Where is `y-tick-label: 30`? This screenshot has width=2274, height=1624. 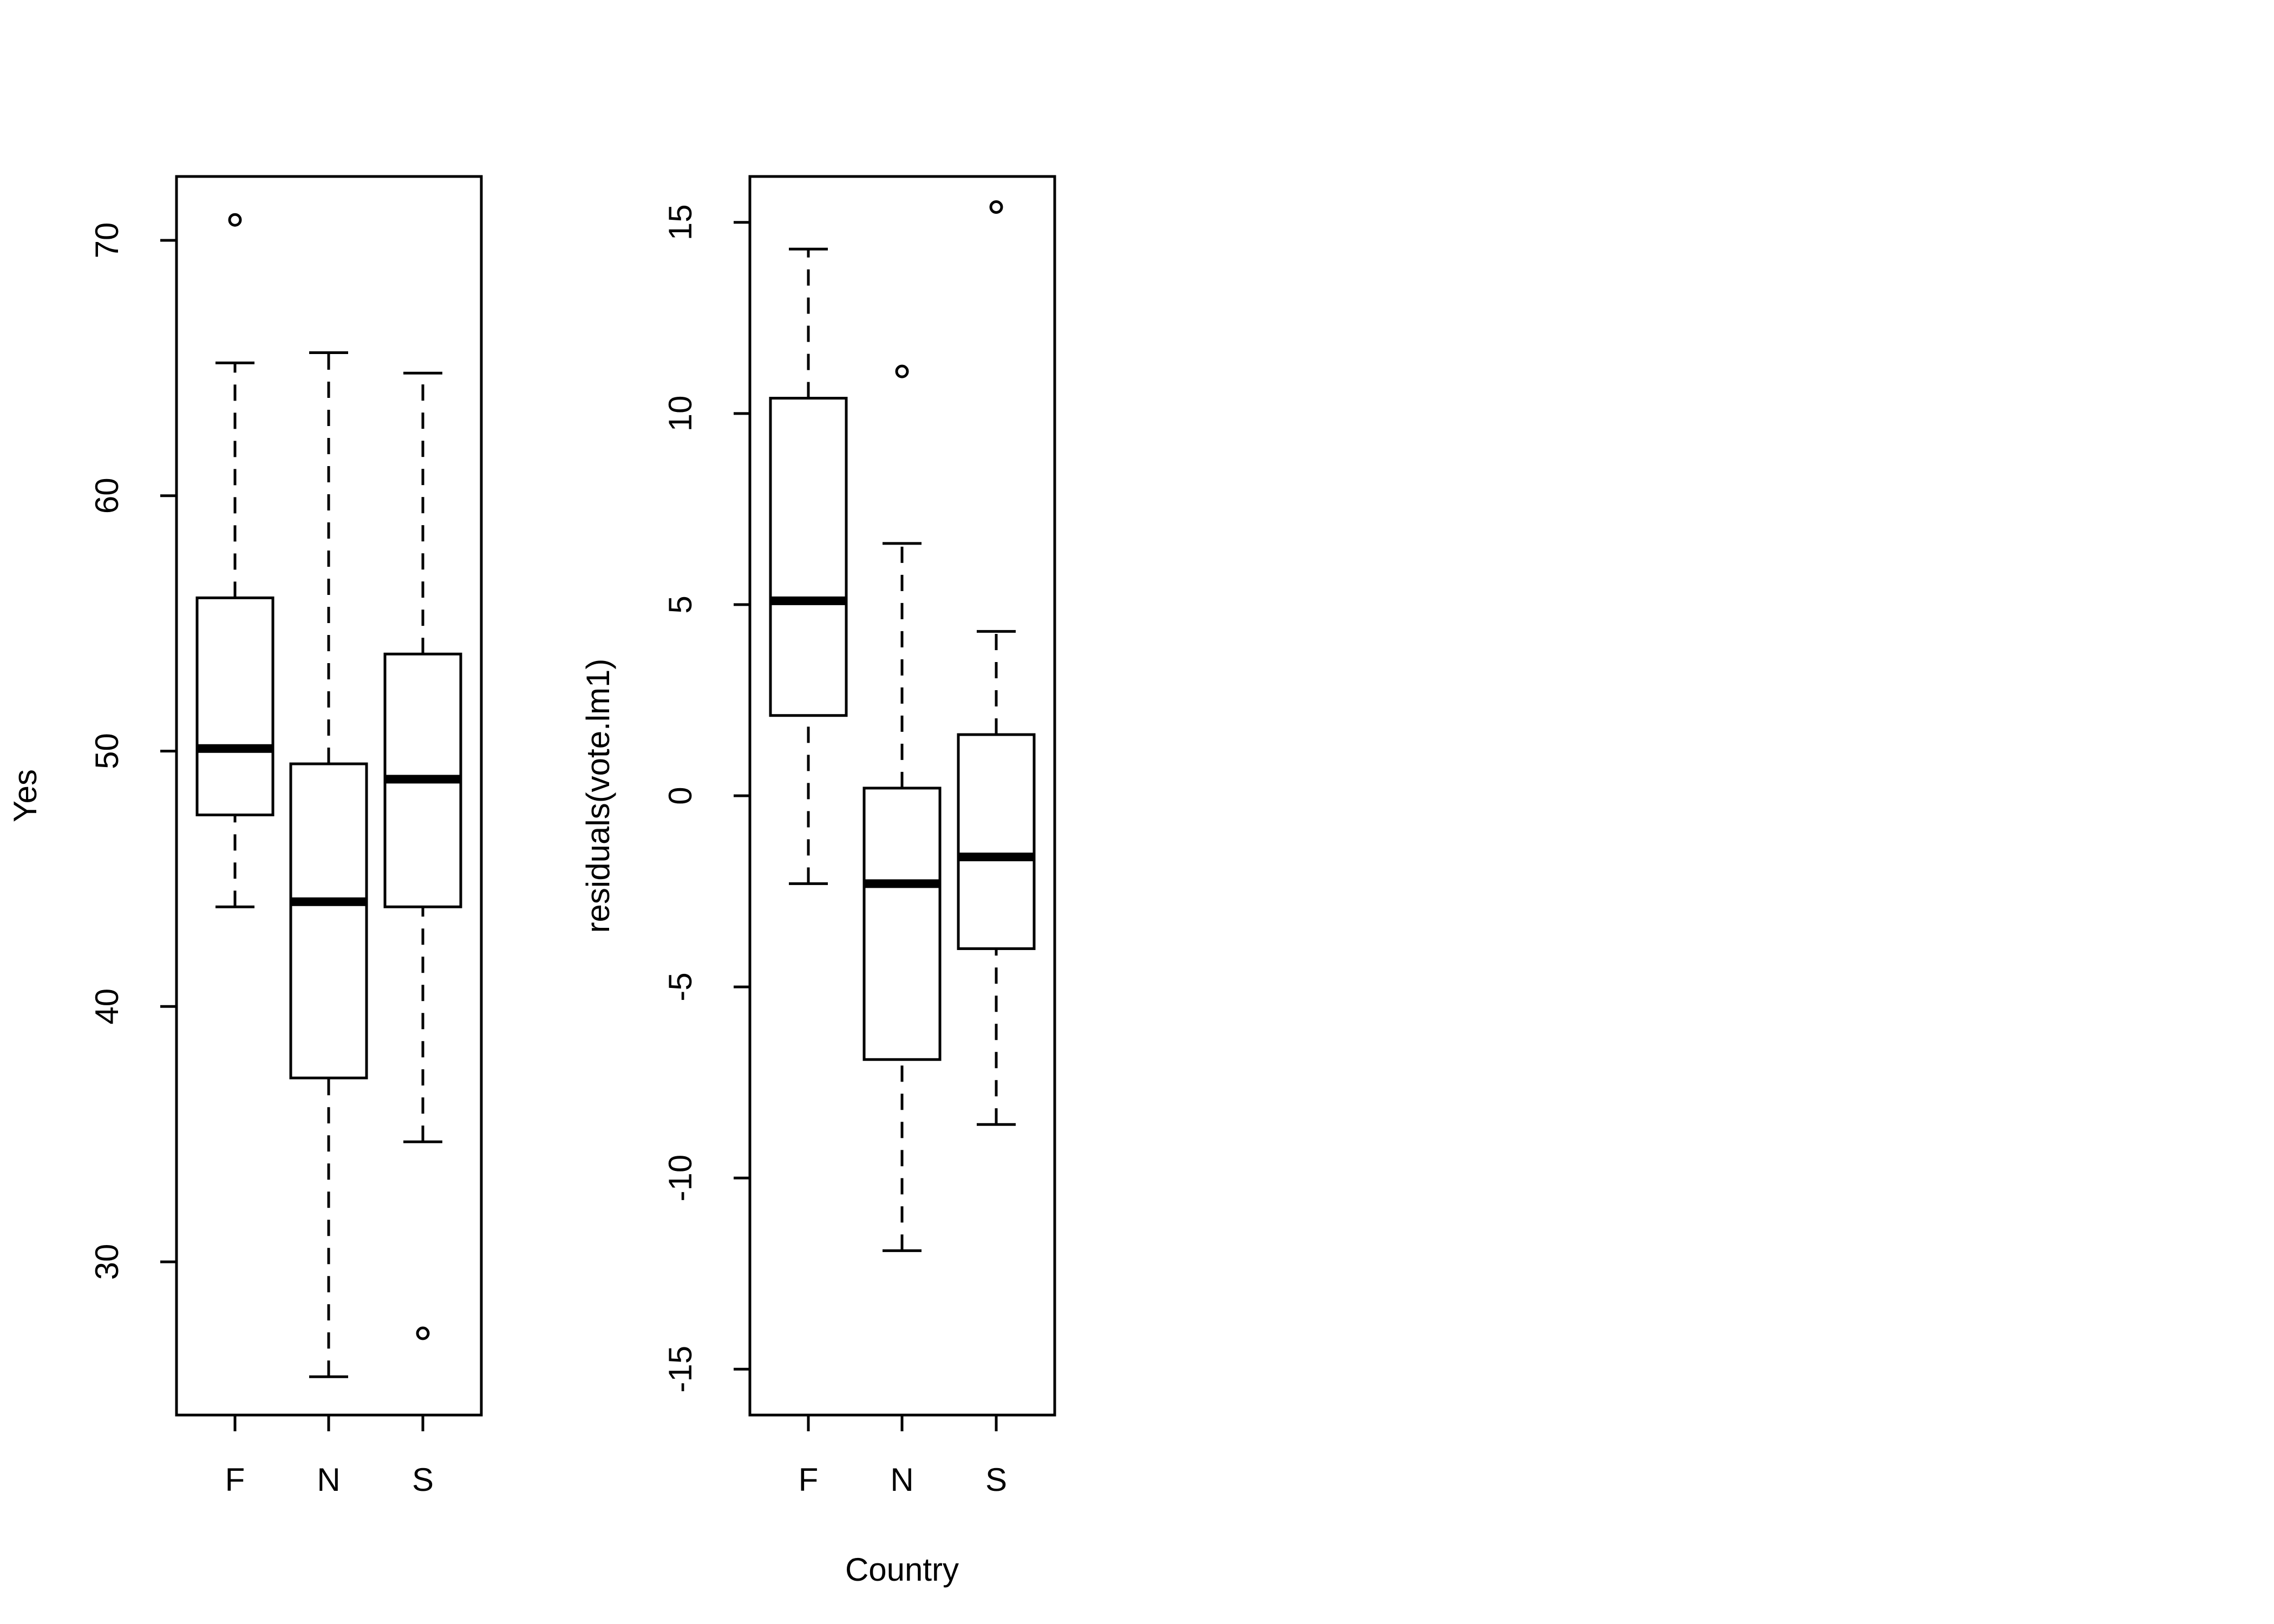 y-tick-label: 30 is located at coordinates (107, 1262).